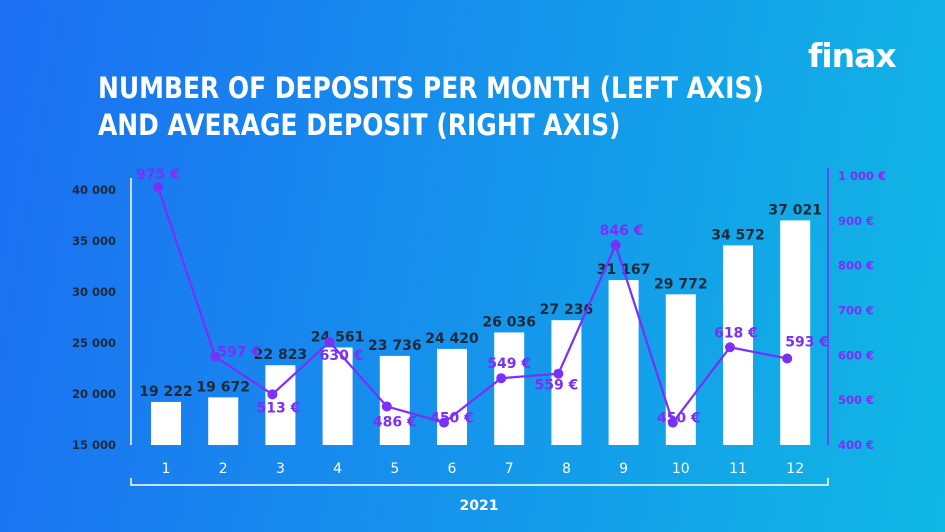 Image resolution: width=945 pixels, height=532 pixels. Describe the element at coordinates (622, 231) in the screenshot. I see `average-deposit-label: 846 €` at that location.